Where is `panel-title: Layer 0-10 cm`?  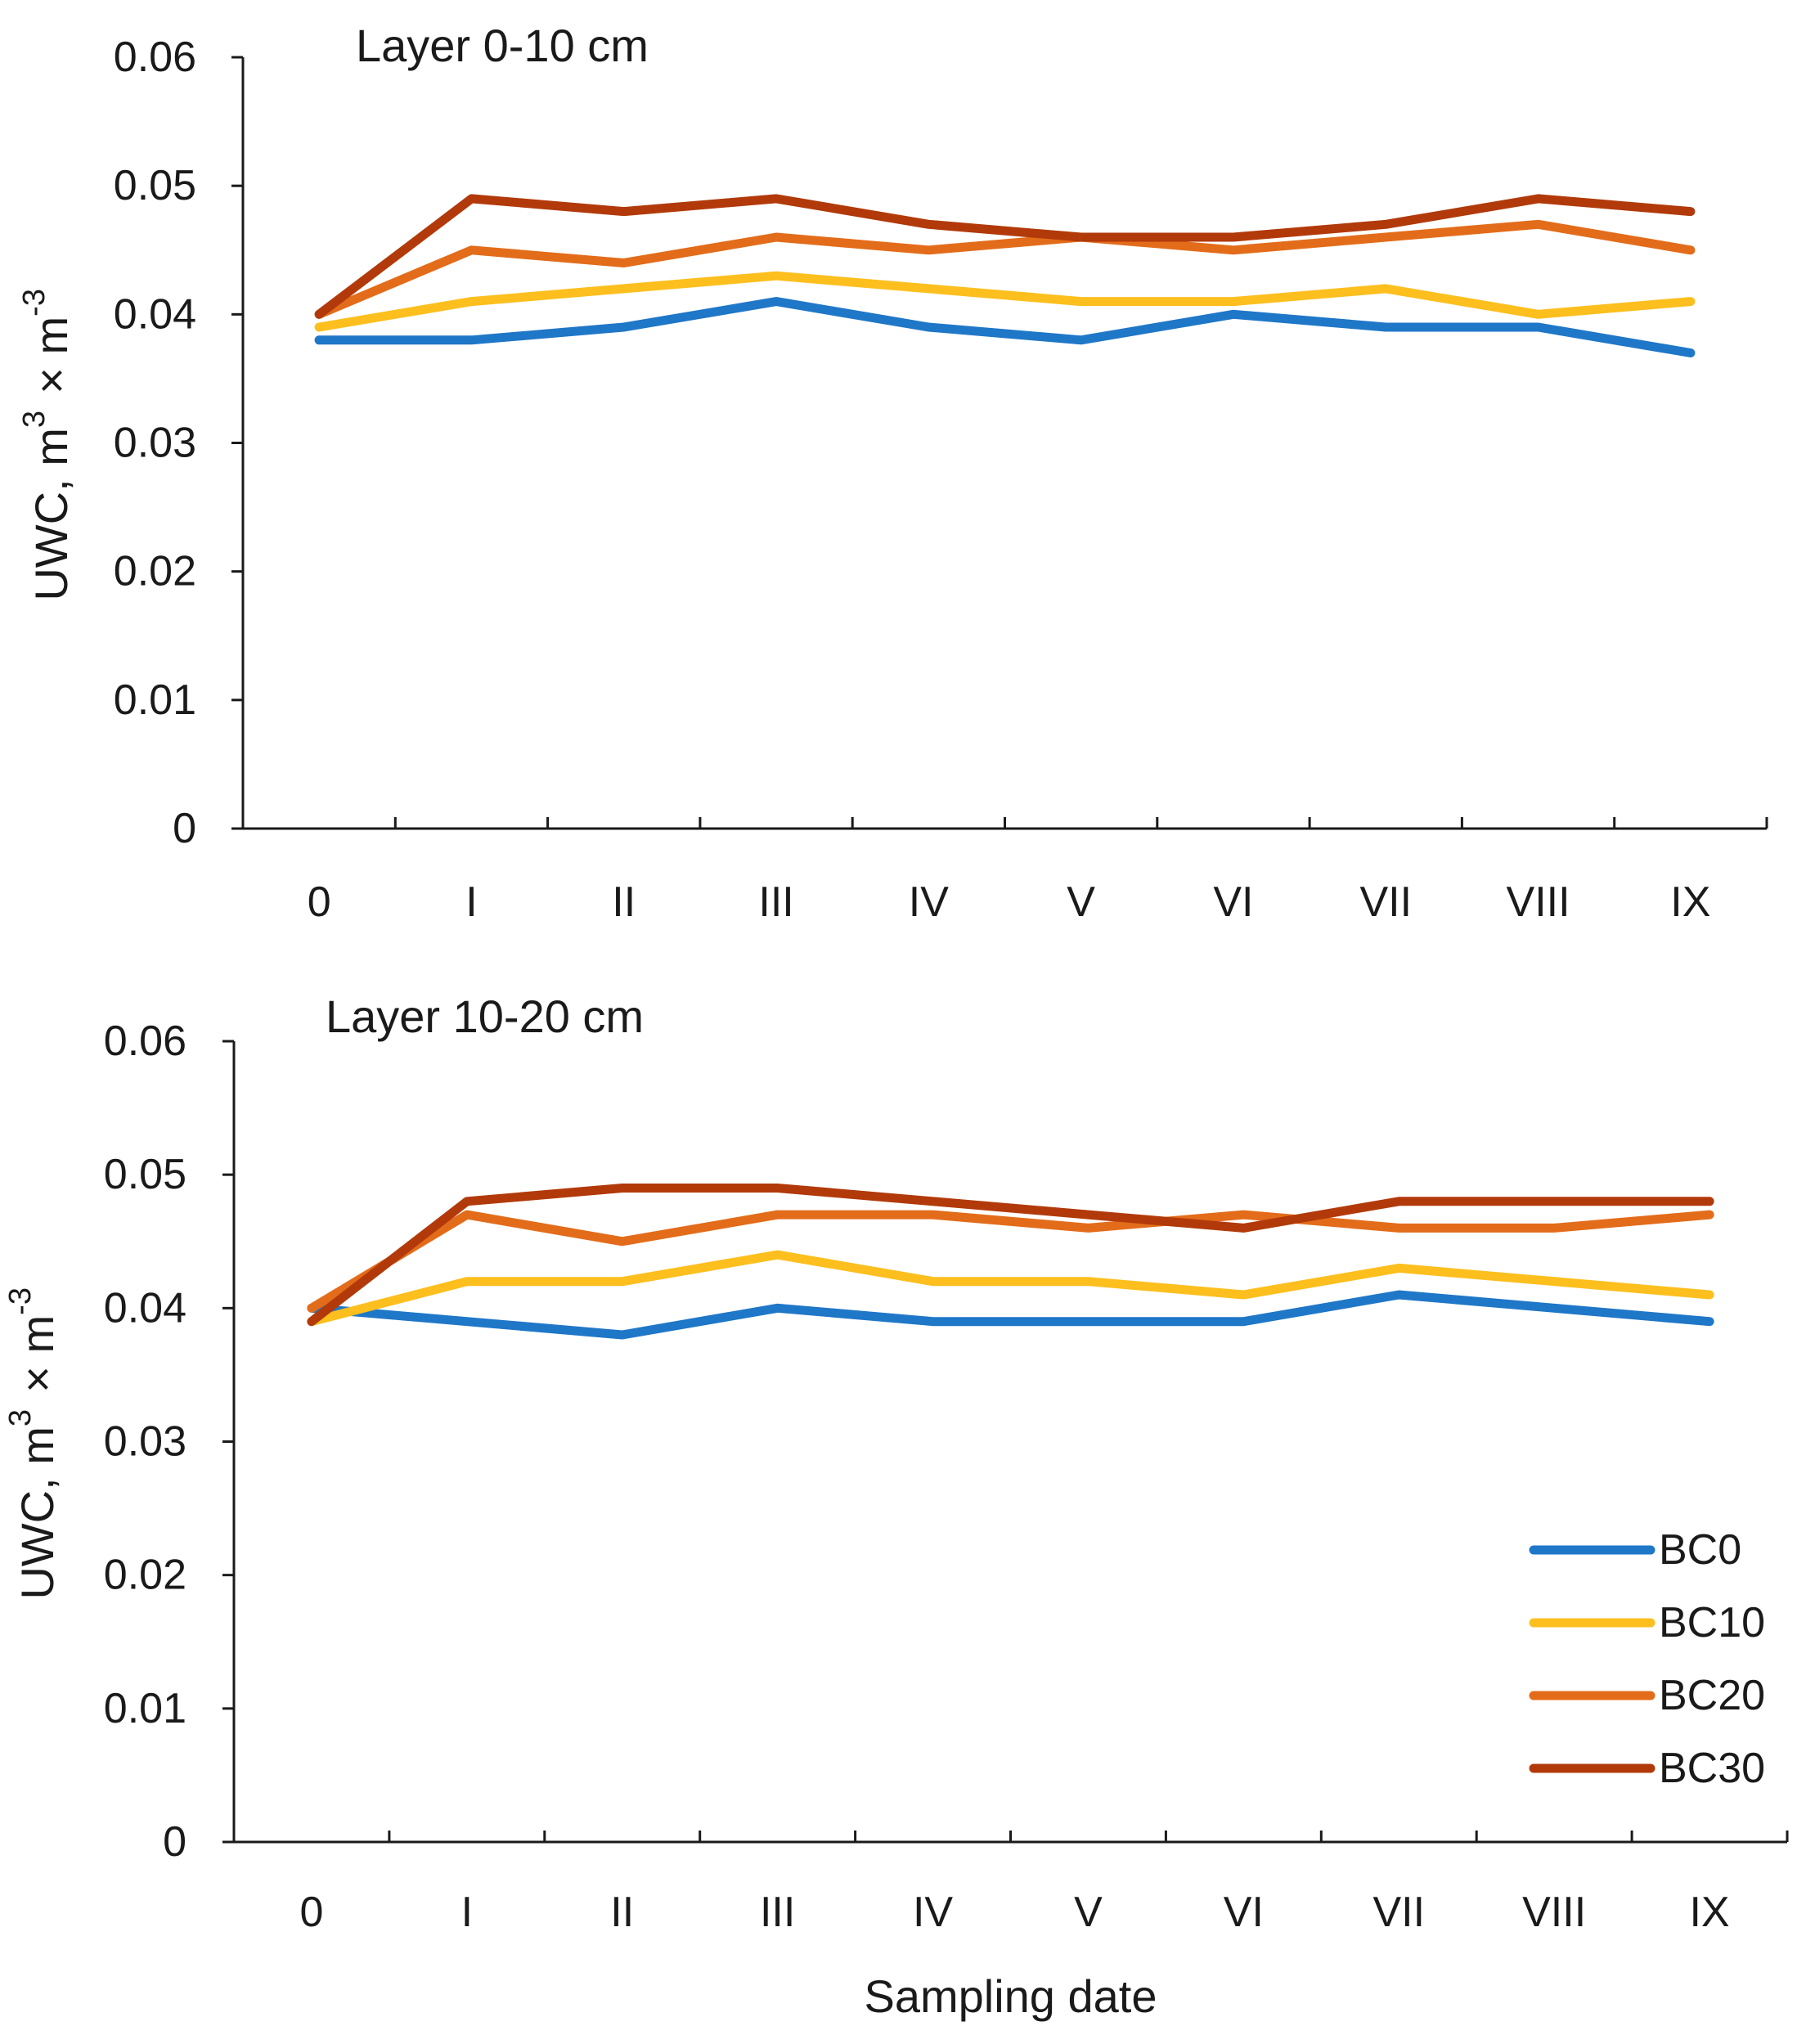
panel-title: Layer 0-10 cm is located at coordinates (503, 45).